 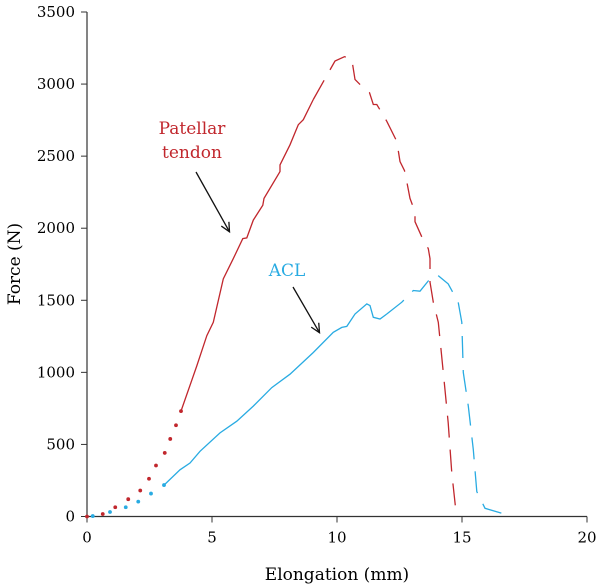 I want to click on y-tick-label: 2500, so click(x=56, y=156).